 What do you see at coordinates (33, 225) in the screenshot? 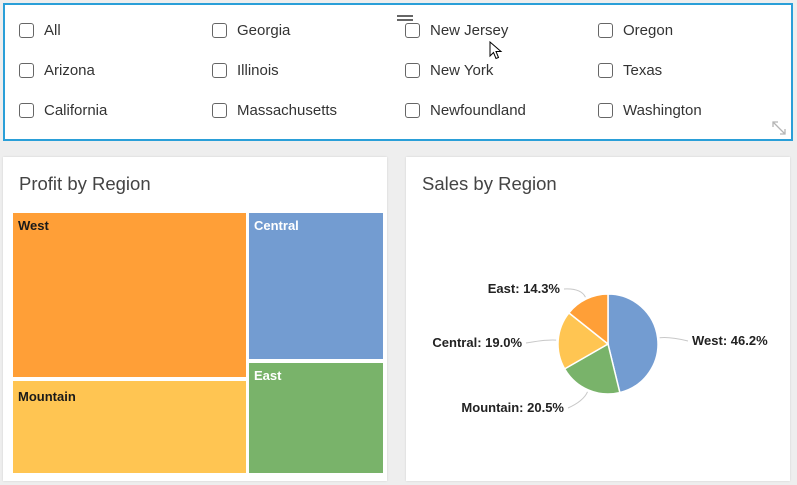
I see `tile-label: West` at bounding box center [33, 225].